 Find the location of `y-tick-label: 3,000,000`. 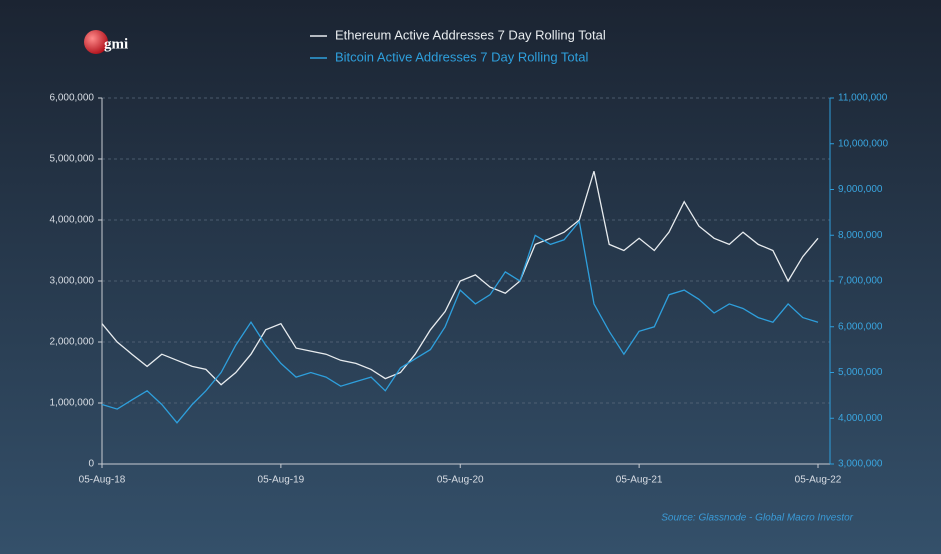

y-tick-label: 3,000,000 is located at coordinates (72, 281).